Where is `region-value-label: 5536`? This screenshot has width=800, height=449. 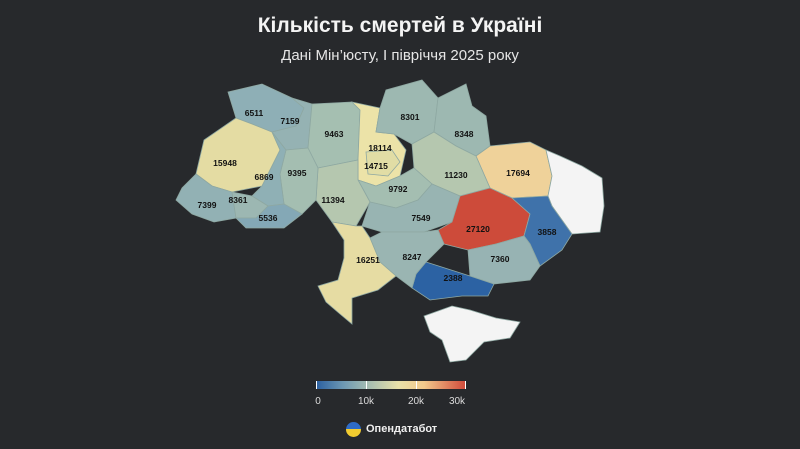 region-value-label: 5536 is located at coordinates (268, 218).